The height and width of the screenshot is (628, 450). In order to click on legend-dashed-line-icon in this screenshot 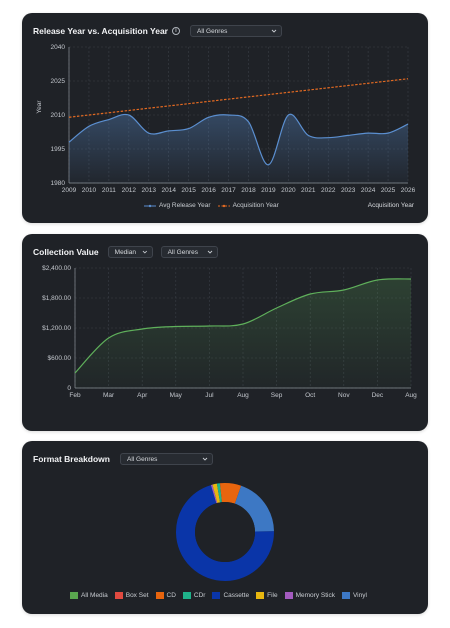, I will do `click(223, 205)`.